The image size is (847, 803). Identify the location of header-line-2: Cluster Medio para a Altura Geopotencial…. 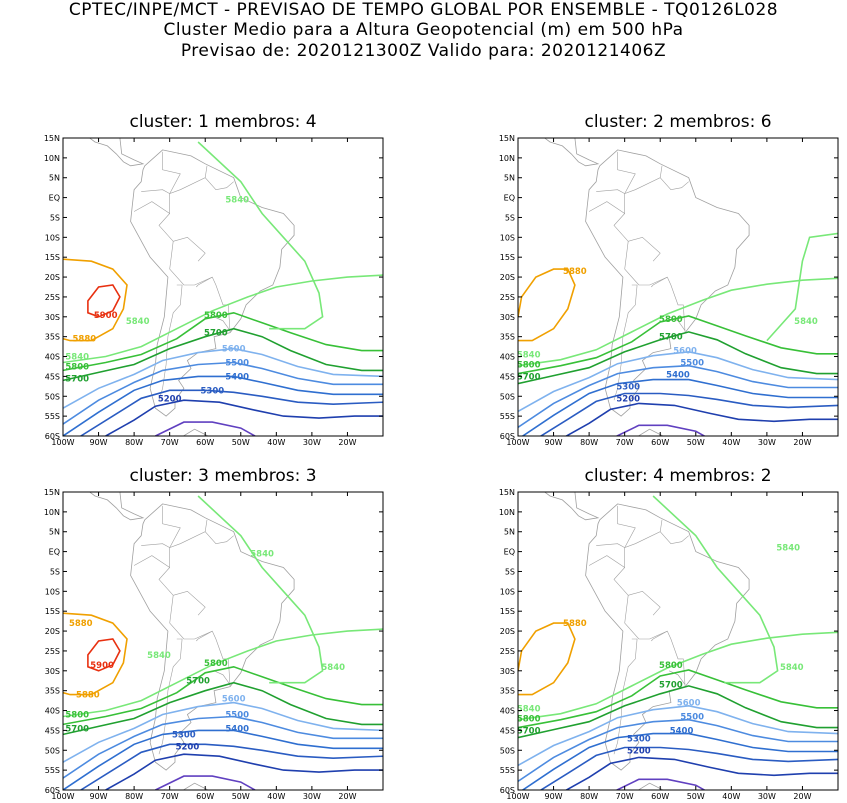
(423, 30).